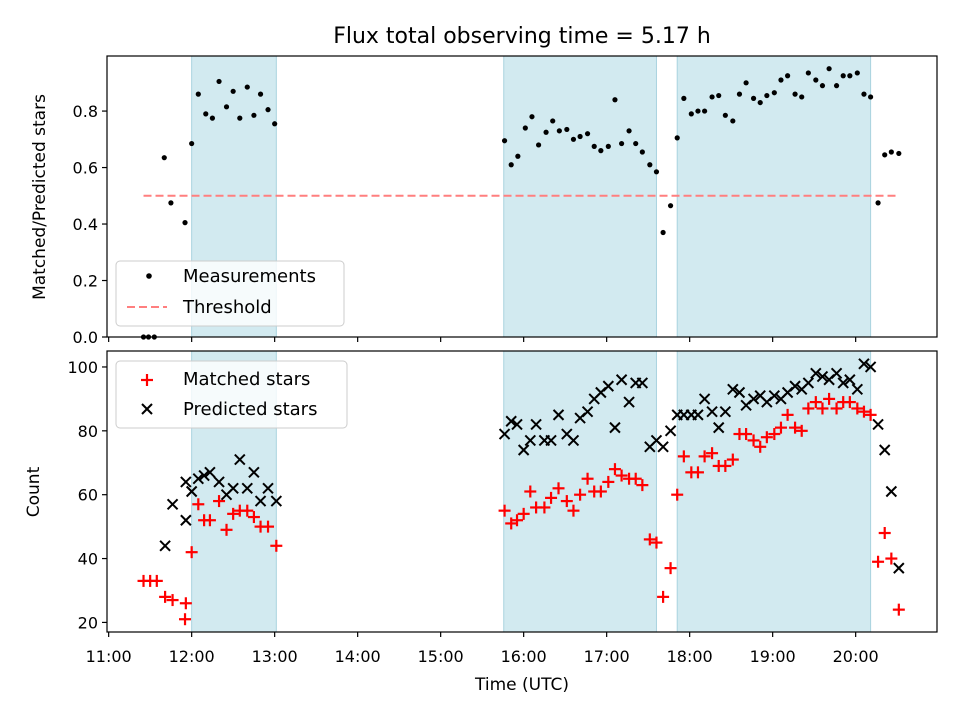  What do you see at coordinates (524, 656) in the screenshot?
I see `x-tick-label: 16:00` at bounding box center [524, 656].